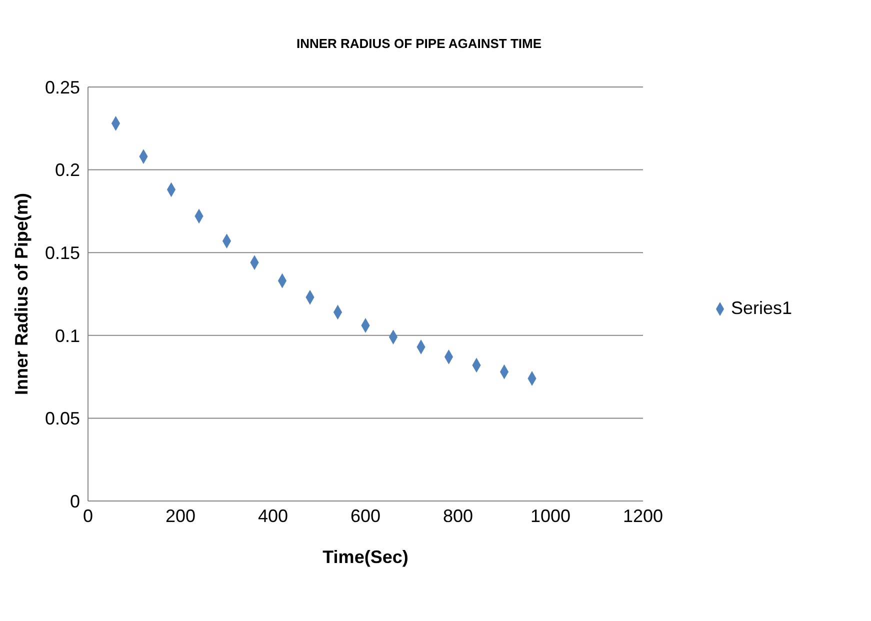 The image size is (871, 621). What do you see at coordinates (273, 516) in the screenshot?
I see `x-tick-label: 400` at bounding box center [273, 516].